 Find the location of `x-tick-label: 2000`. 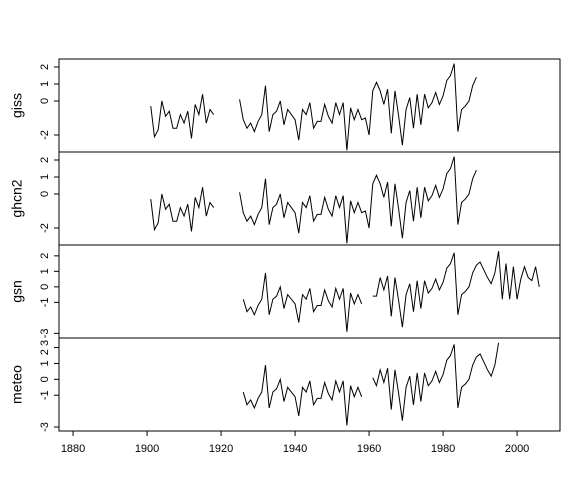

x-tick-label: 2000 is located at coordinates (517, 449).